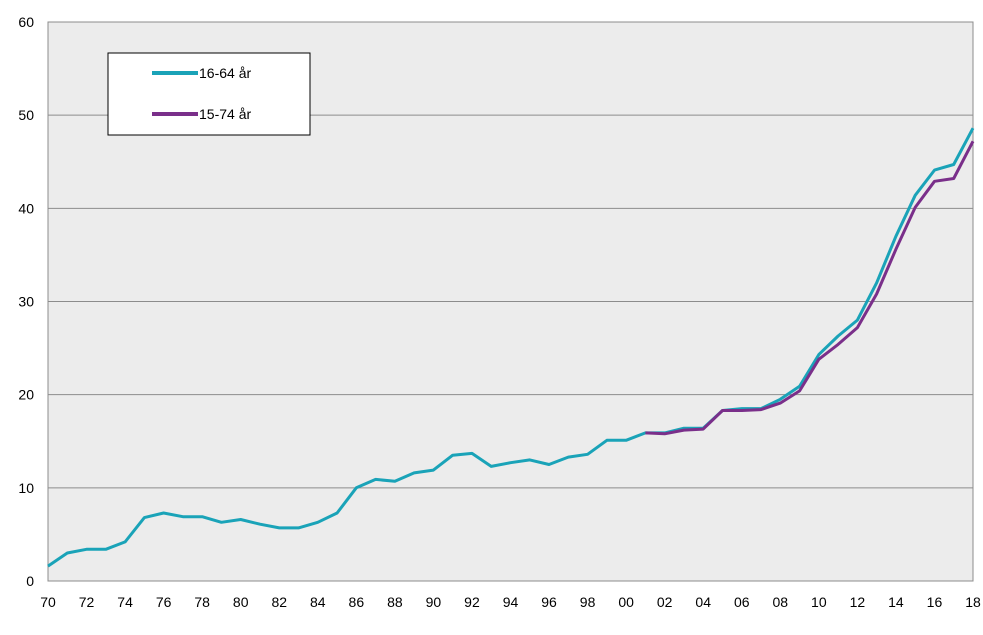 The height and width of the screenshot is (635, 983). What do you see at coordinates (973, 602) in the screenshot?
I see `x-tick-label: 18` at bounding box center [973, 602].